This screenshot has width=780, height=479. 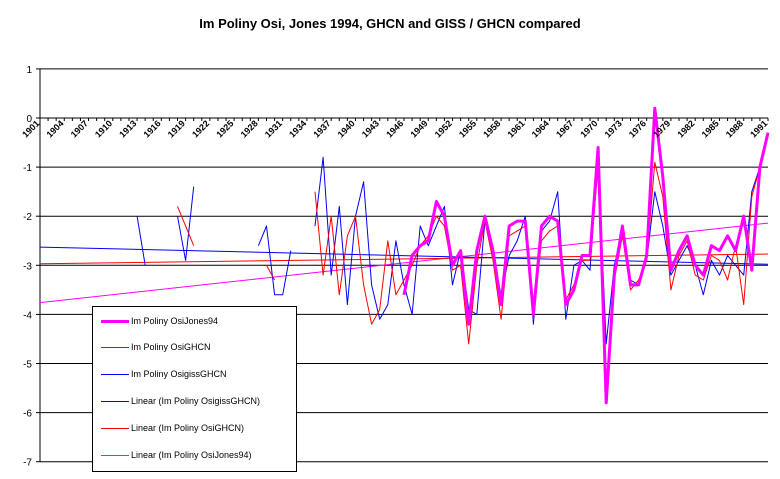 What do you see at coordinates (346, 128) in the screenshot?
I see `x-tick-label: 1940` at bounding box center [346, 128].